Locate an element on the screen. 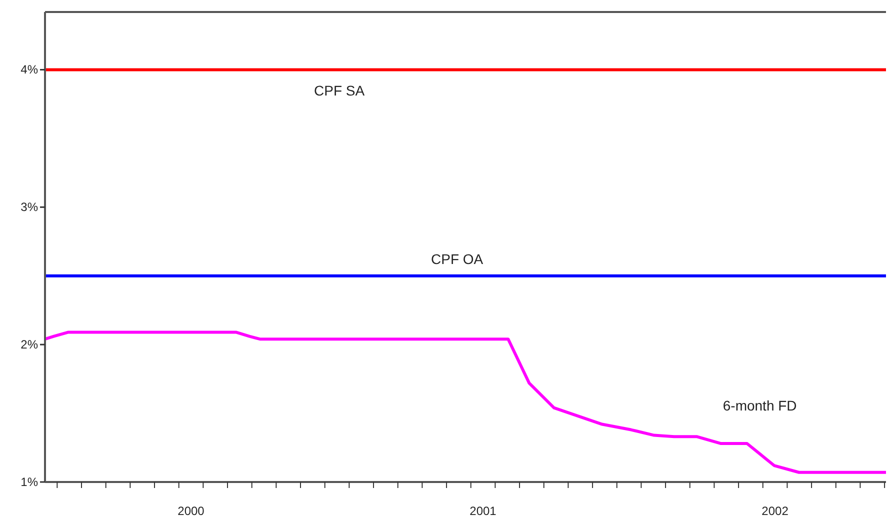 Image resolution: width=888 pixels, height=520 pixels. text: 6-month FD is located at coordinates (759, 405).